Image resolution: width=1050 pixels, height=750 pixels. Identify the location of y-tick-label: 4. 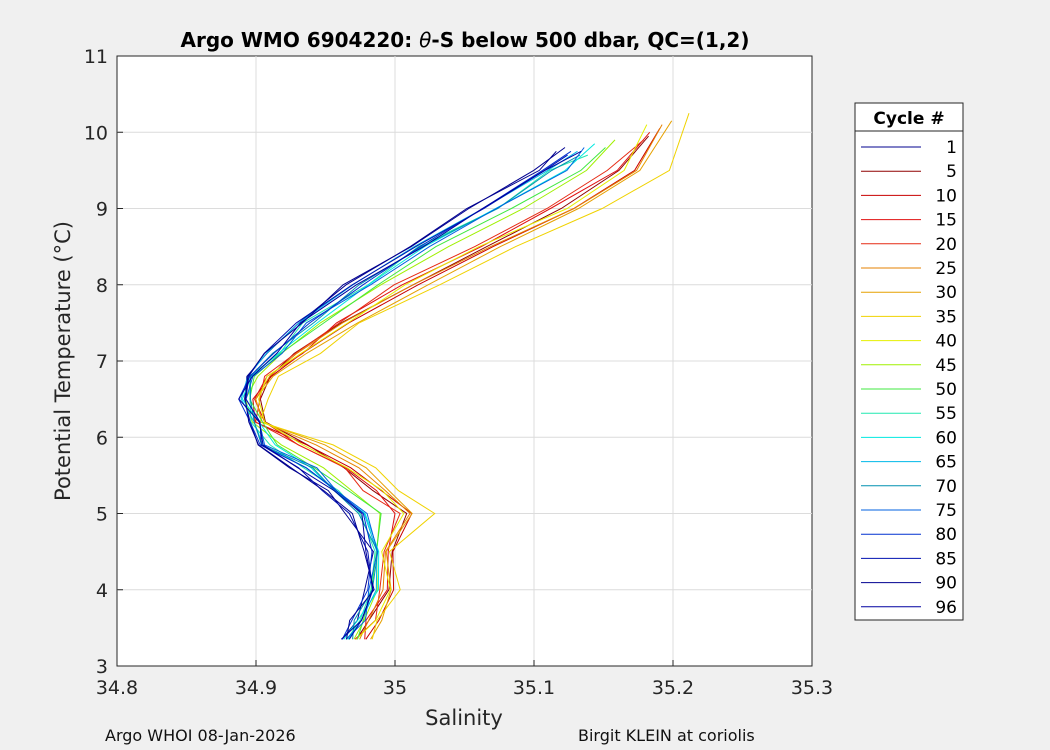
(102, 591).